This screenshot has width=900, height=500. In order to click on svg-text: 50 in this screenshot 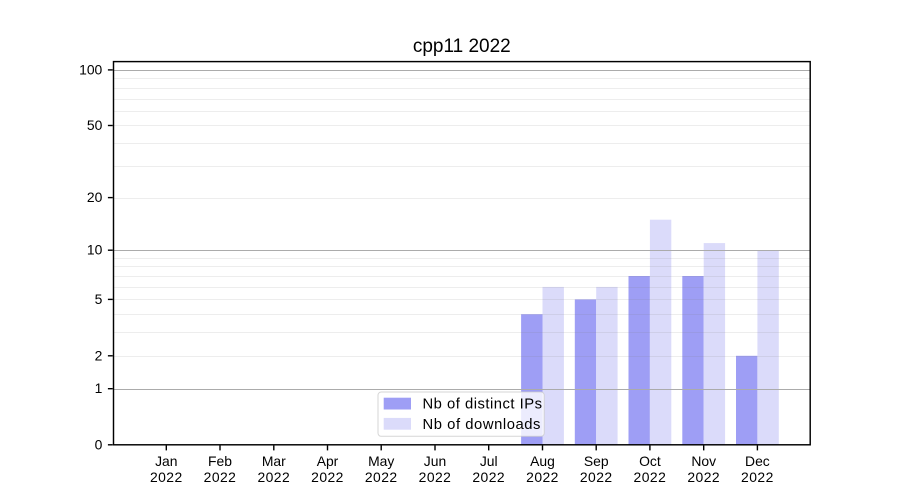, I will do `click(95, 125)`.